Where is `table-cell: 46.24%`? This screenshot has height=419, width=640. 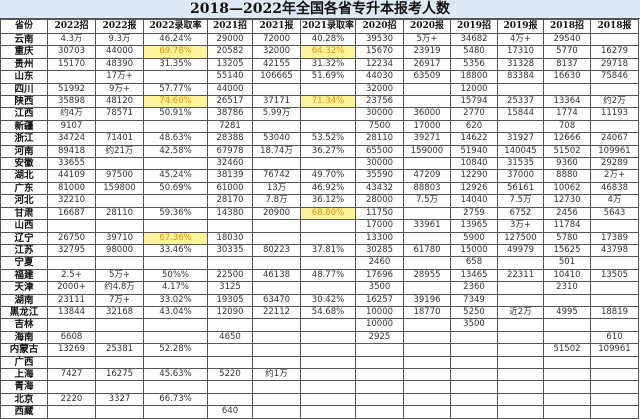 table-cell: 46.24% is located at coordinates (175, 39).